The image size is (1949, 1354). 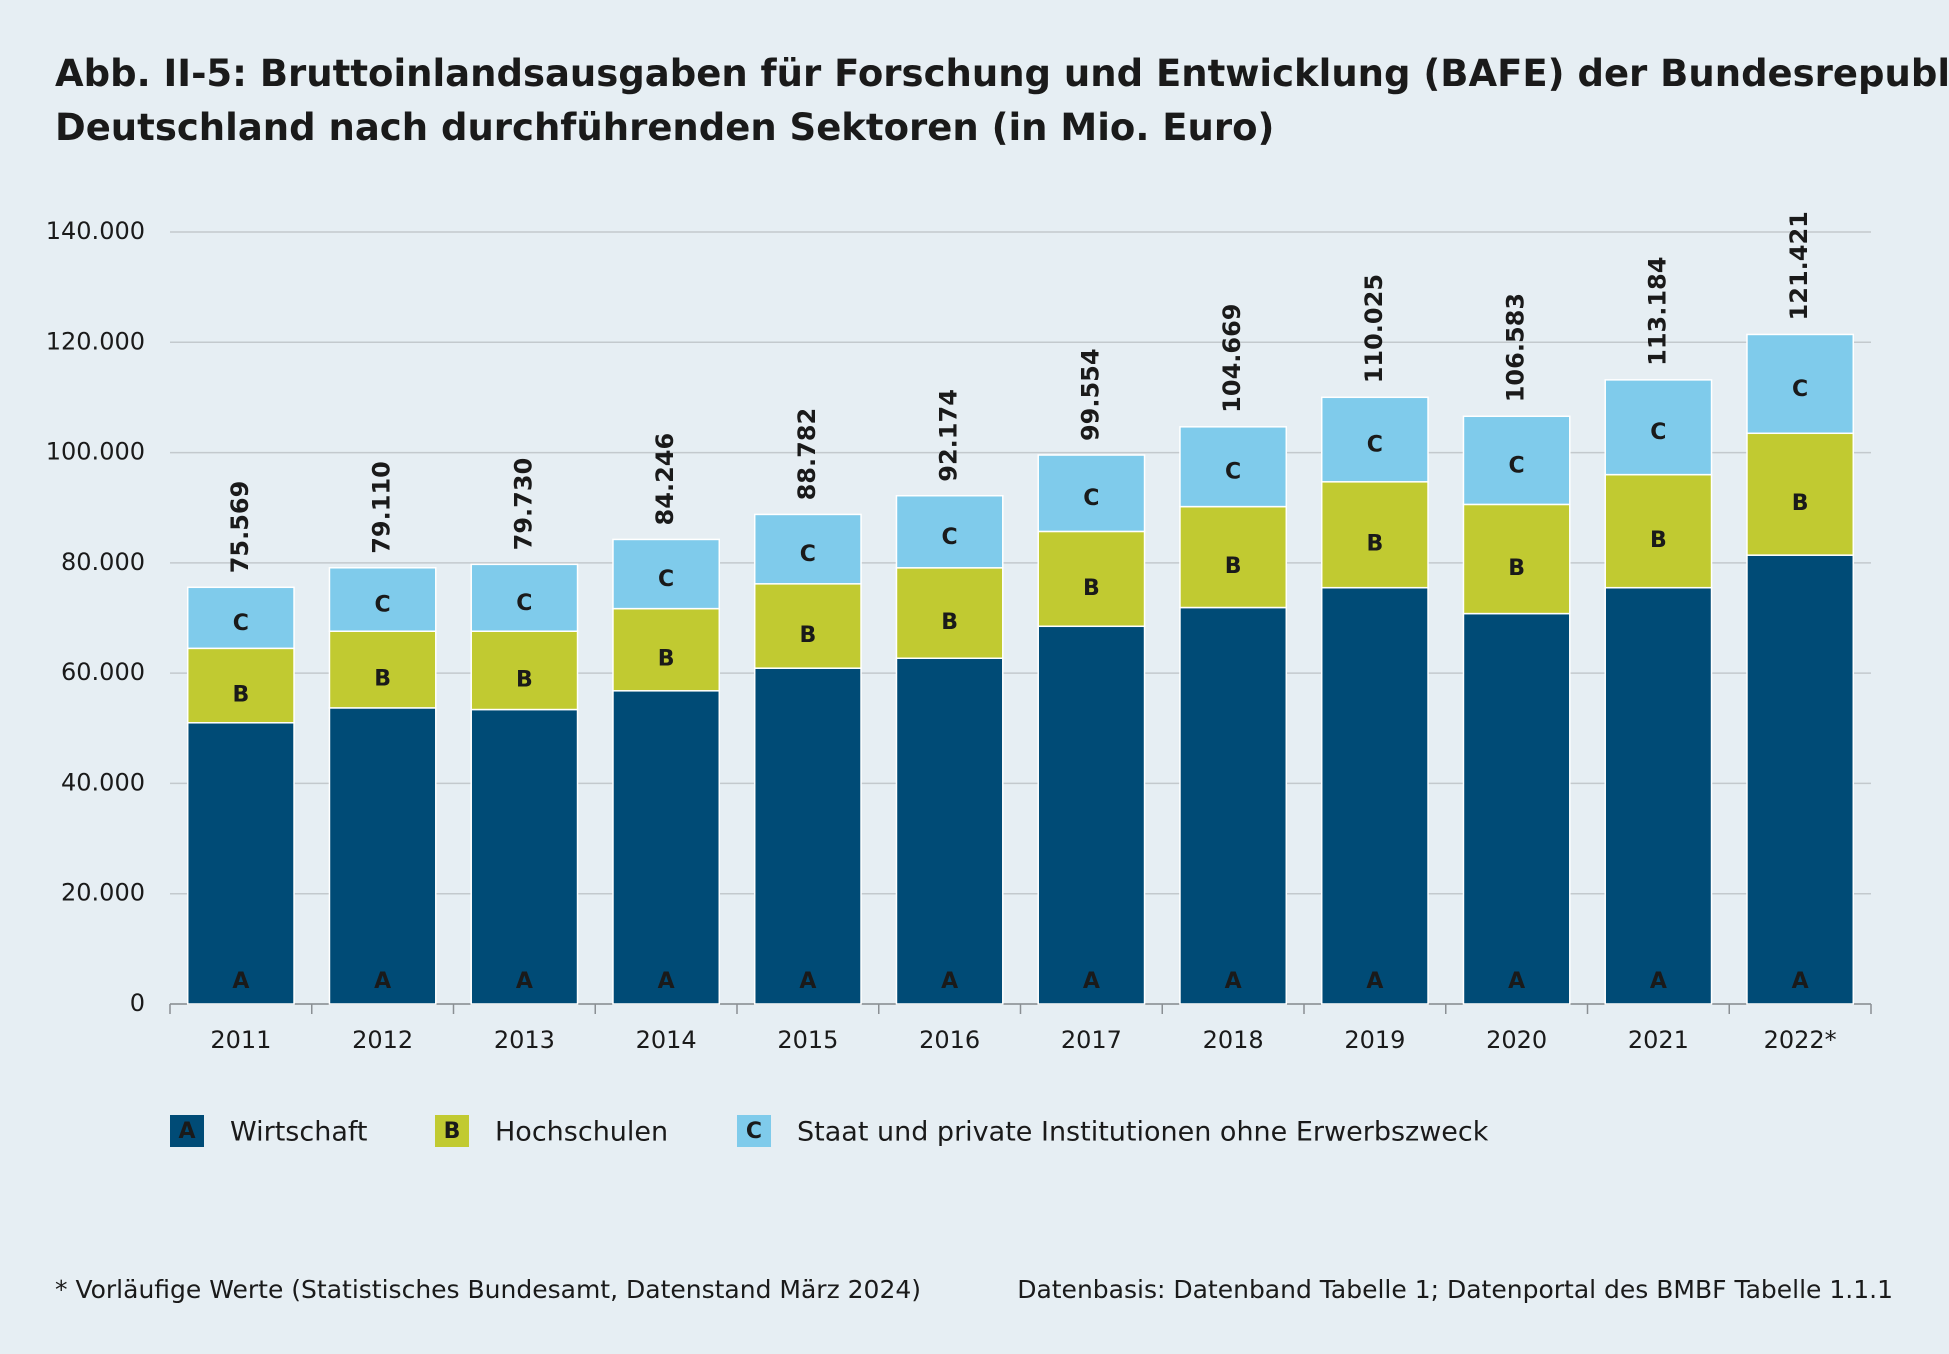 What do you see at coordinates (523, 504) in the screenshot?
I see `total-label: 79.730` at bounding box center [523, 504].